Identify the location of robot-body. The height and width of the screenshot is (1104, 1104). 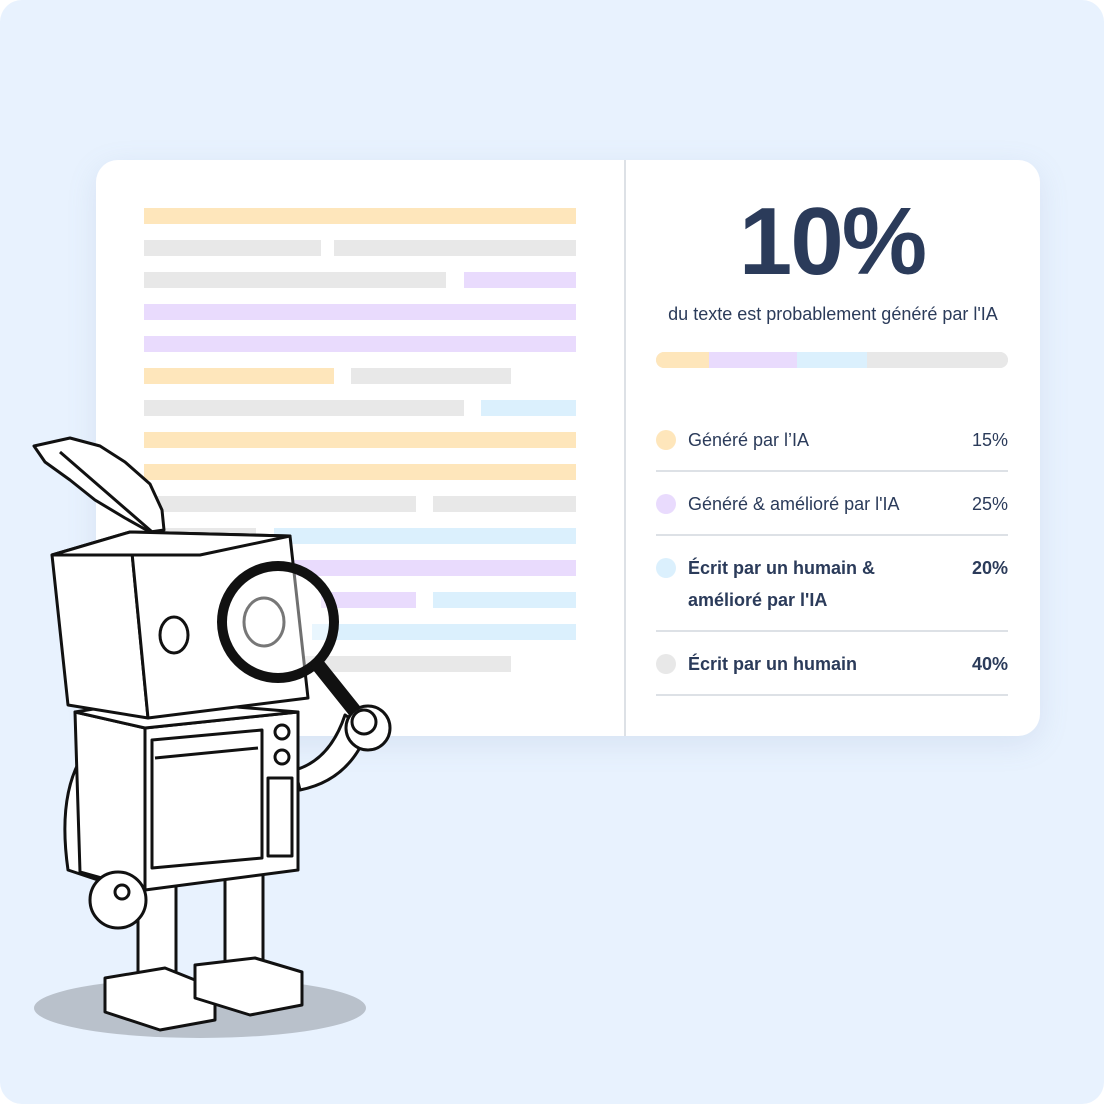
(110, 801).